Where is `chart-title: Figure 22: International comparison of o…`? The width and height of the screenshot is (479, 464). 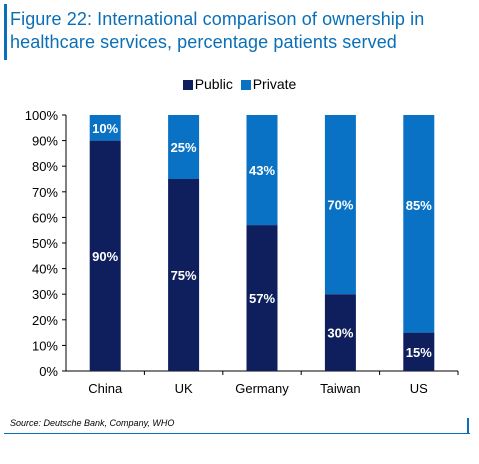 chart-title: Figure 22: International comparison of o… is located at coordinates (240, 31).